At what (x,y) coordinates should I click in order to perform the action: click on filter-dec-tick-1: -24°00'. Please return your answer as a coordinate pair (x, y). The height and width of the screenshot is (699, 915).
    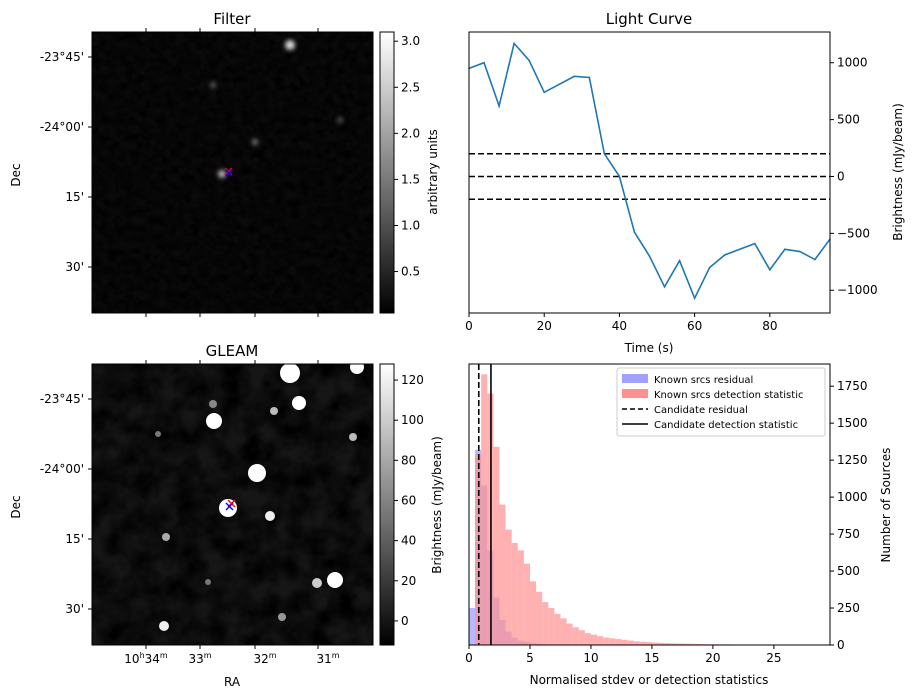
    Looking at the image, I should click on (62, 127).